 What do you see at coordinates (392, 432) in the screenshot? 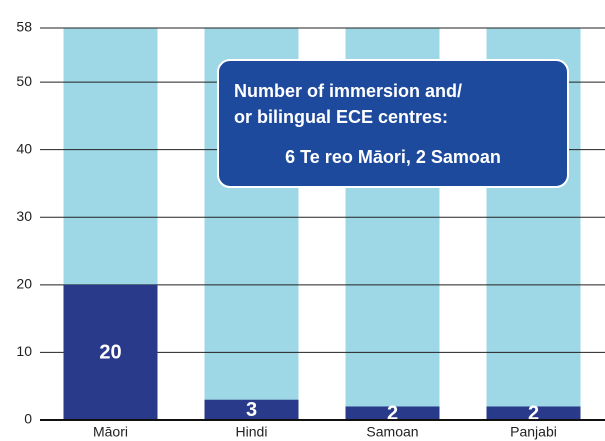
I see `x-tick-label: Samoan` at bounding box center [392, 432].